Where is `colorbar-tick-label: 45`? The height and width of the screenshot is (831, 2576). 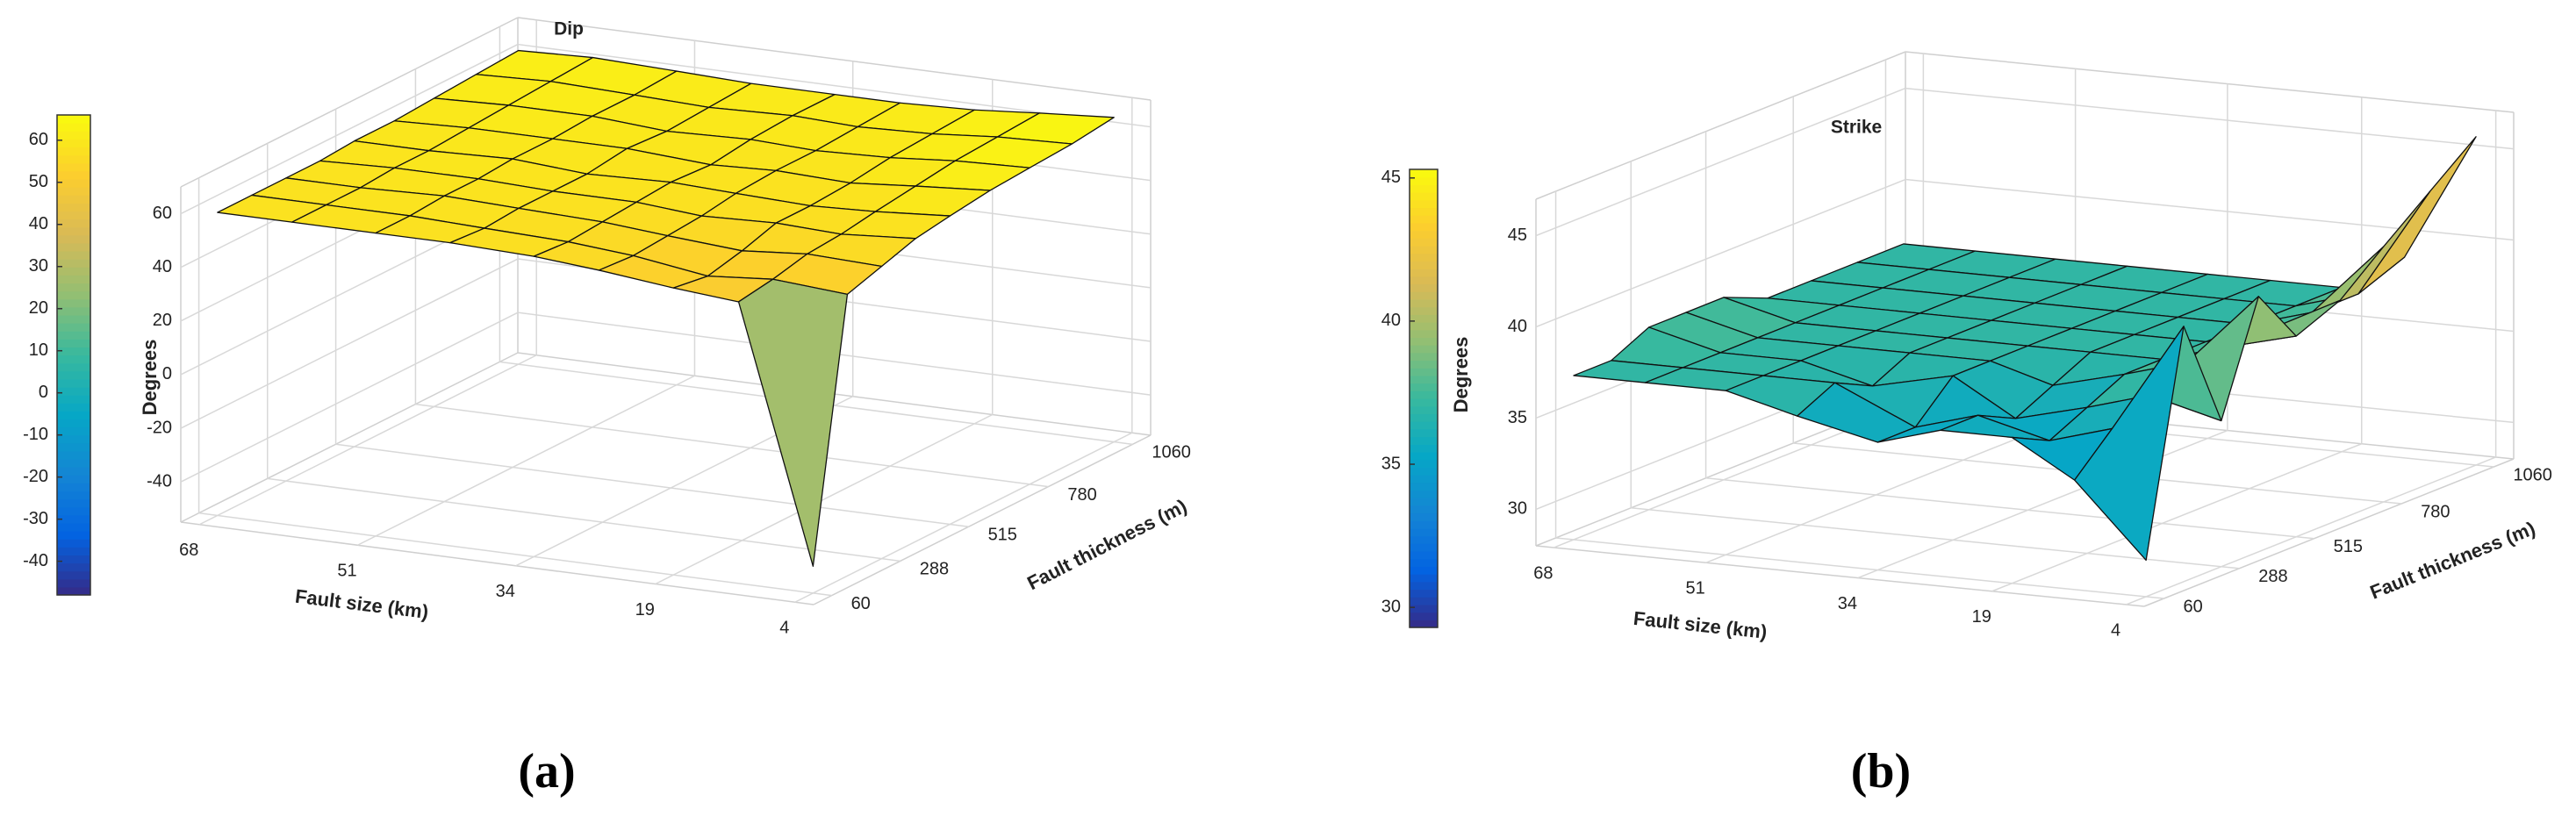
colorbar-tick-label: 45 is located at coordinates (1391, 177).